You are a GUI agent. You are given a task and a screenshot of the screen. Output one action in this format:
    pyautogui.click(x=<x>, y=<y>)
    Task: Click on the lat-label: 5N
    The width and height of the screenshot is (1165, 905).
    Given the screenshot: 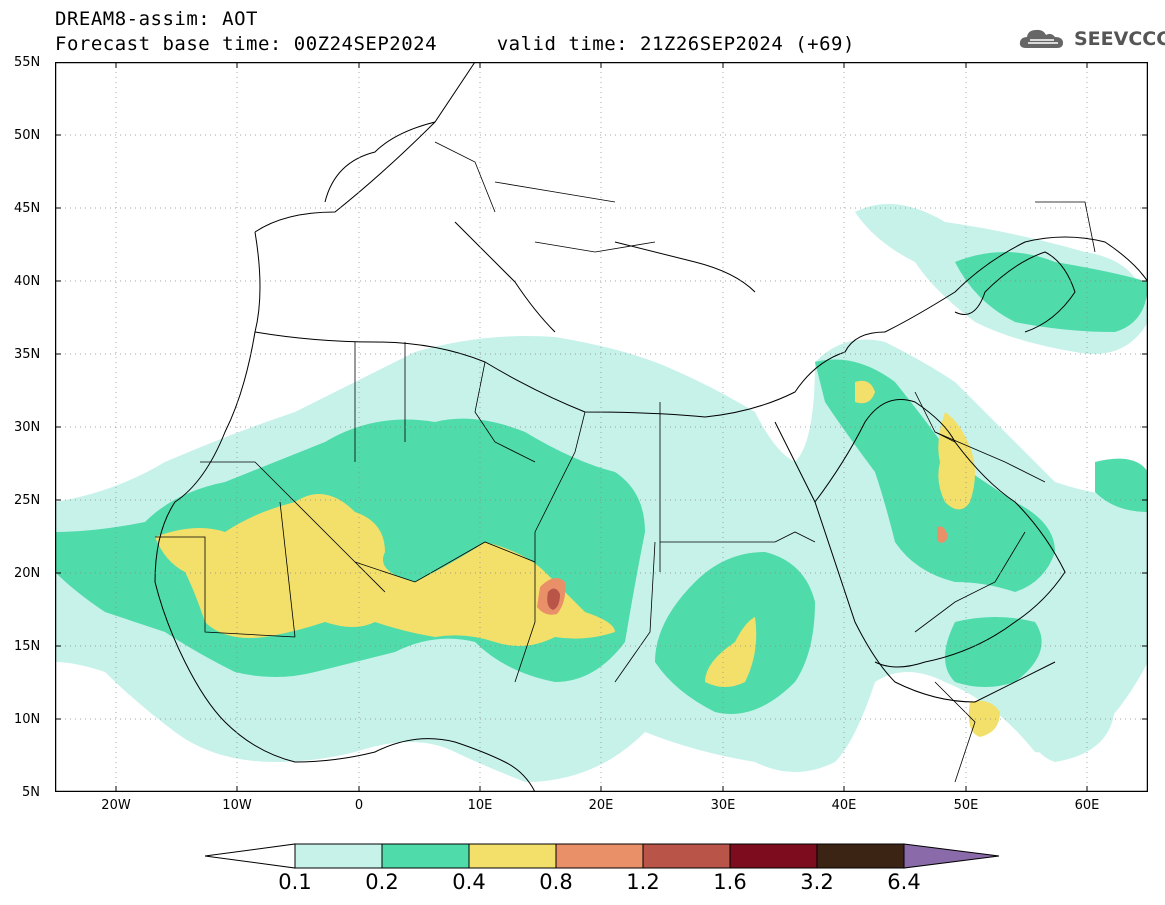 What is the action you would take?
    pyautogui.click(x=31, y=792)
    